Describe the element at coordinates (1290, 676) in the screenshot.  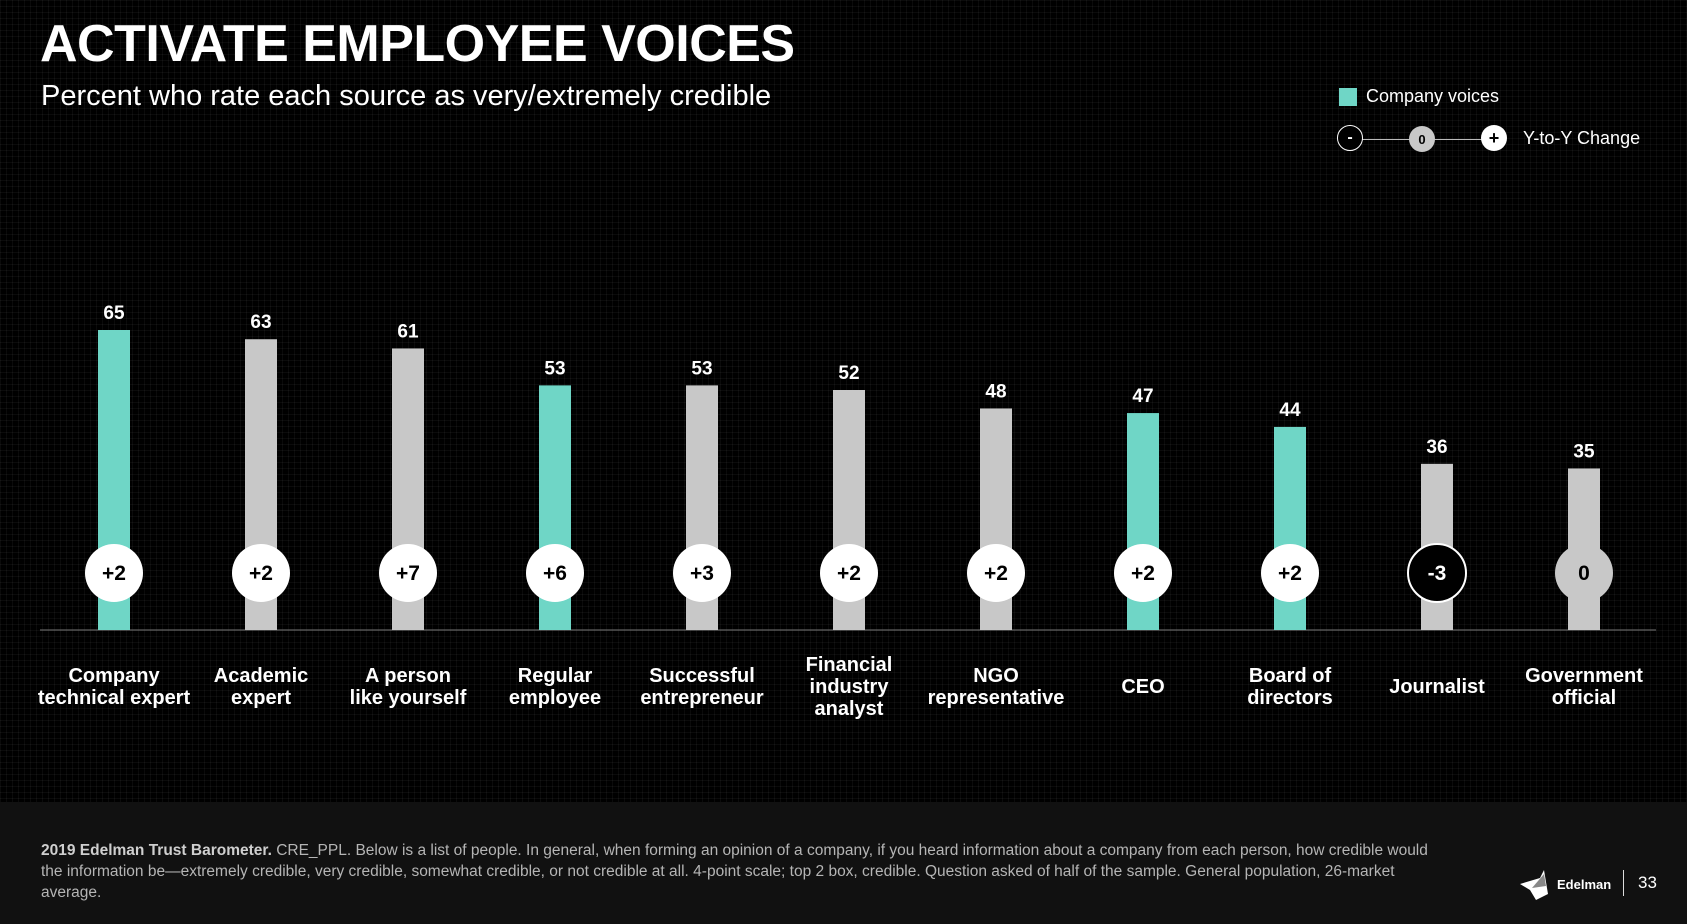
I see `category-label-line: Board of` at that location.